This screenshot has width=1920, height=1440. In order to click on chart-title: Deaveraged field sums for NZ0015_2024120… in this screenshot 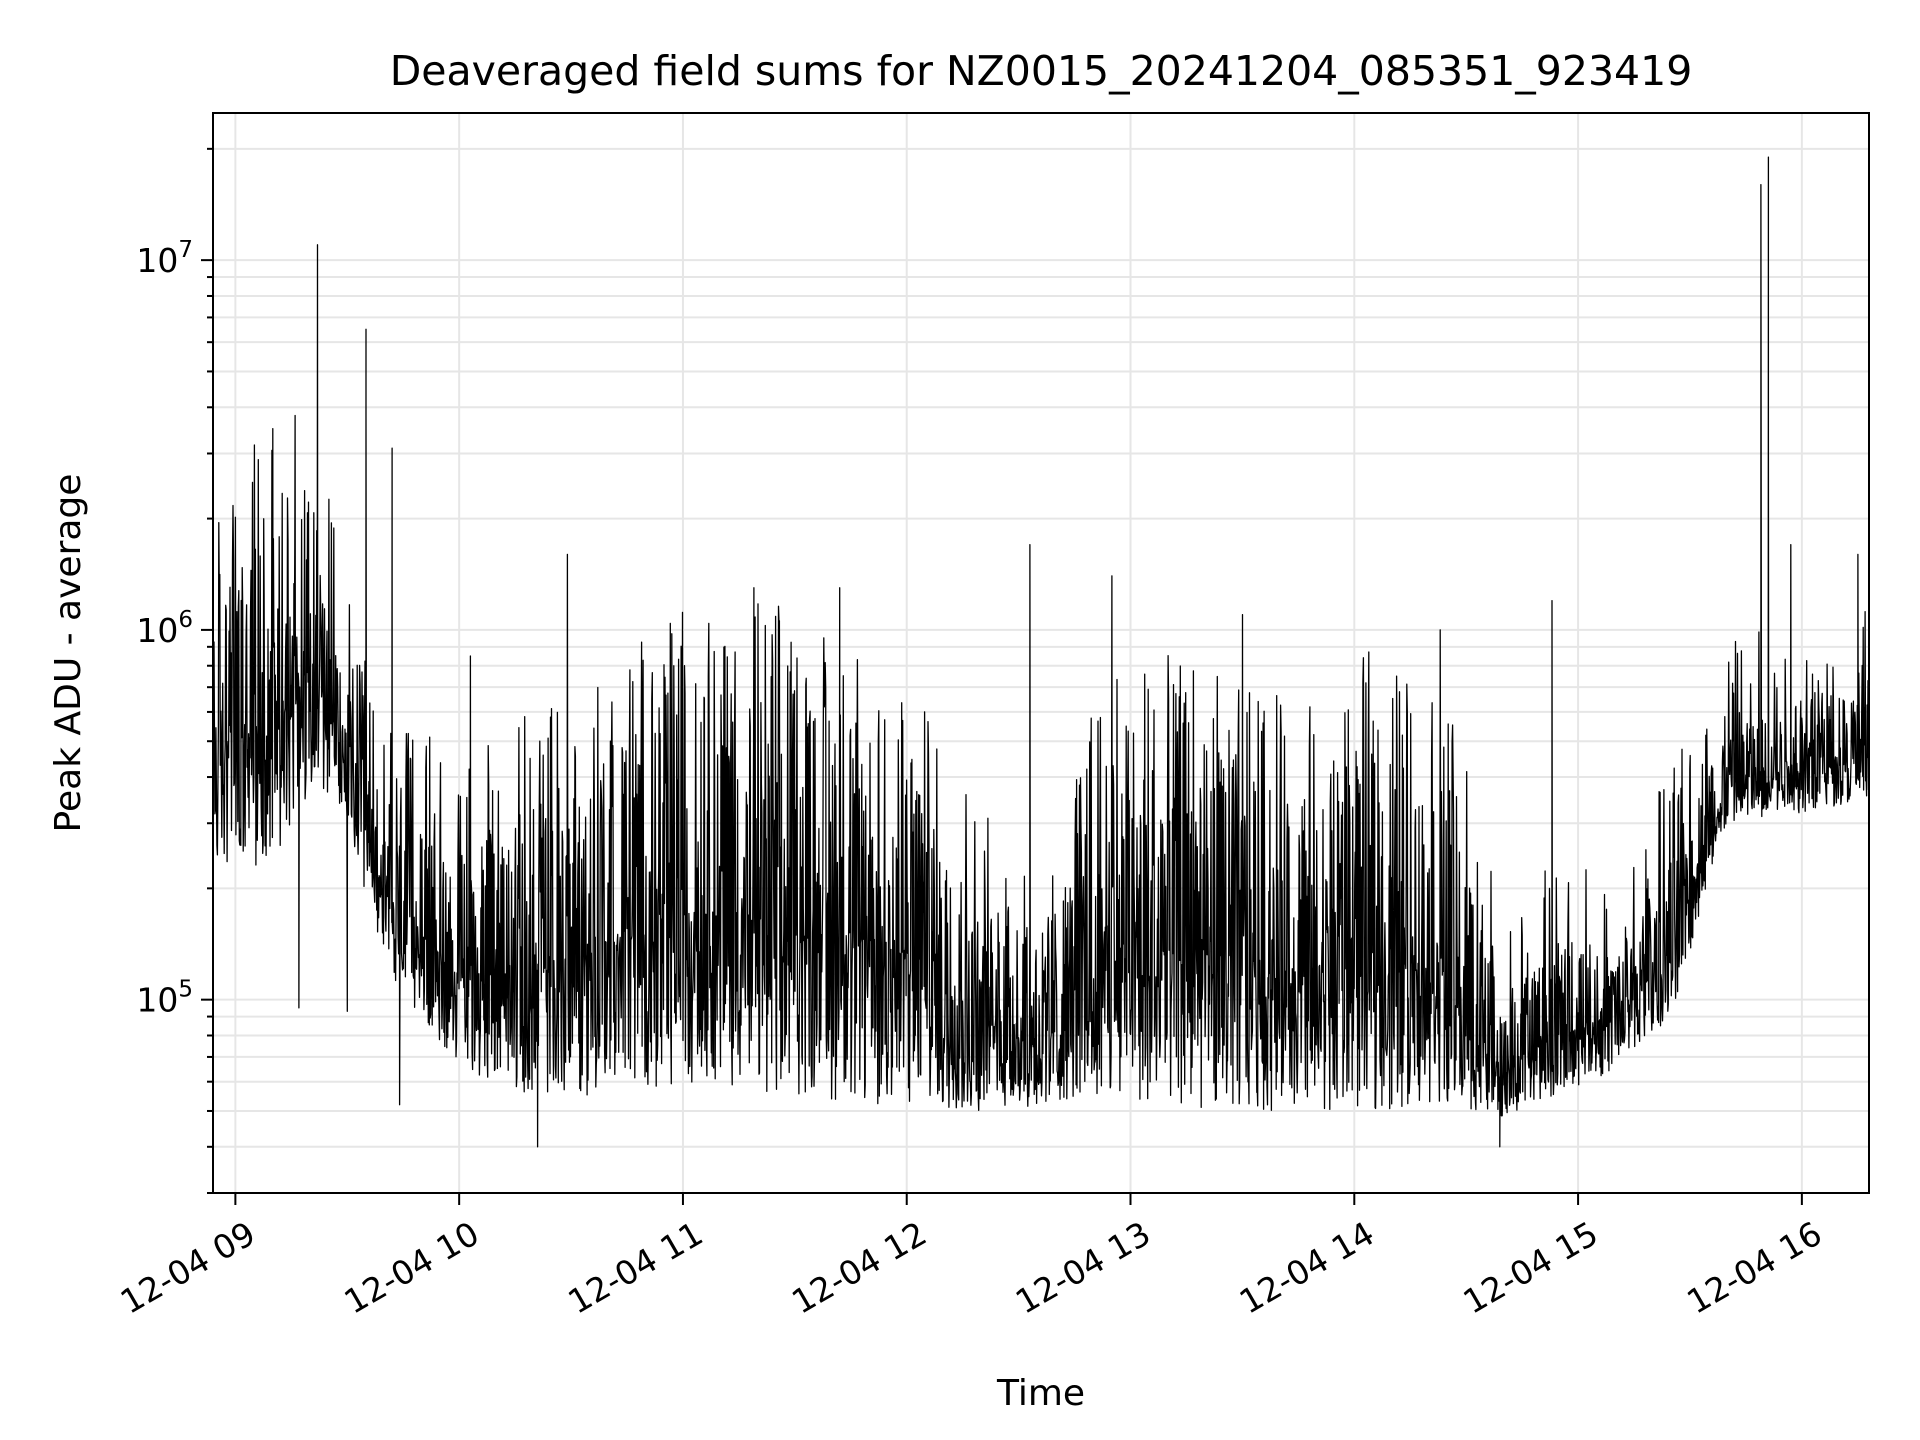, I will do `click(1041, 71)`.